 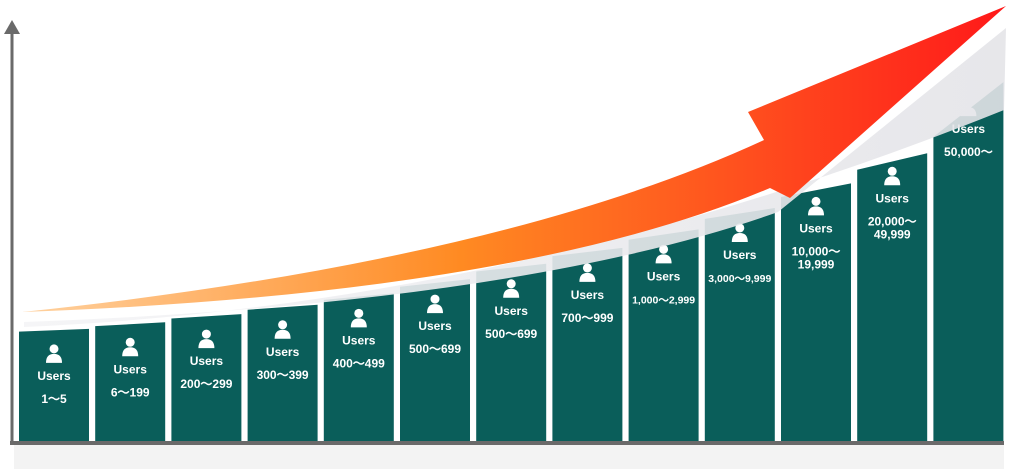 What do you see at coordinates (509, 456) in the screenshot?
I see `floor-reflection` at bounding box center [509, 456].